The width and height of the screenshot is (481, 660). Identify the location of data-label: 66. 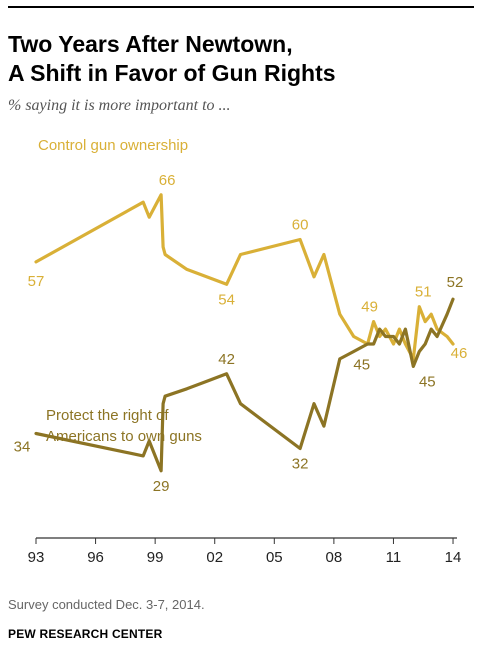
(167, 180).